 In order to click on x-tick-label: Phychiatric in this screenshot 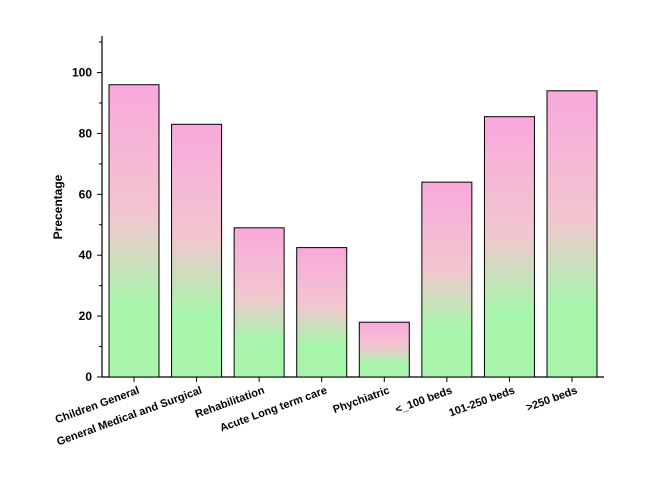, I will do `click(361, 401)`.